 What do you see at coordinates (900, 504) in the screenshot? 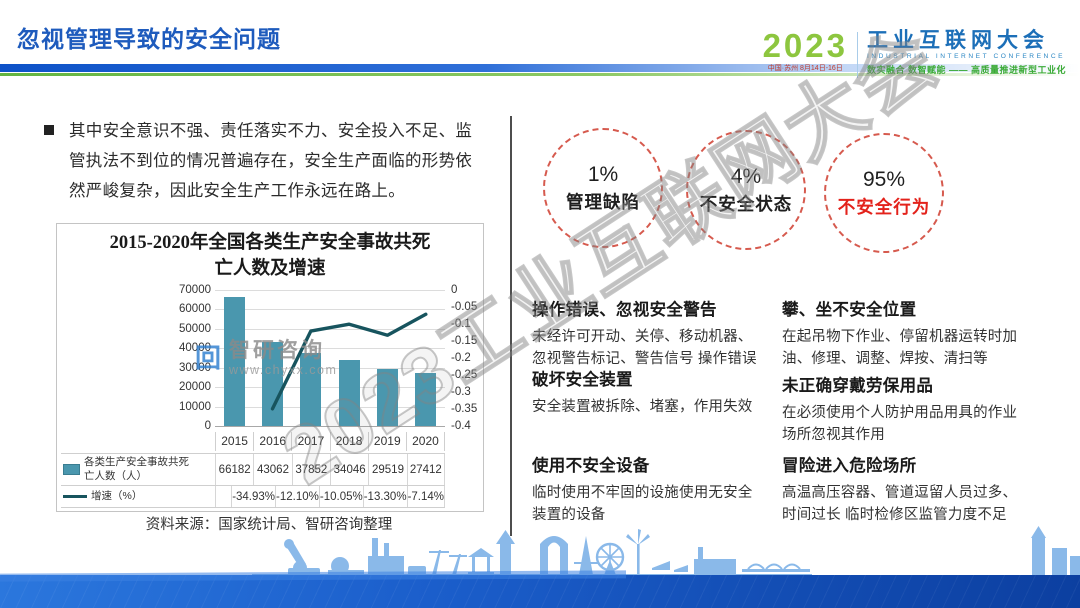
I see `risk-body: 高温高压容器、管道逗留人员过多、 时间过长 临时检修区监管力度不足` at bounding box center [900, 504].